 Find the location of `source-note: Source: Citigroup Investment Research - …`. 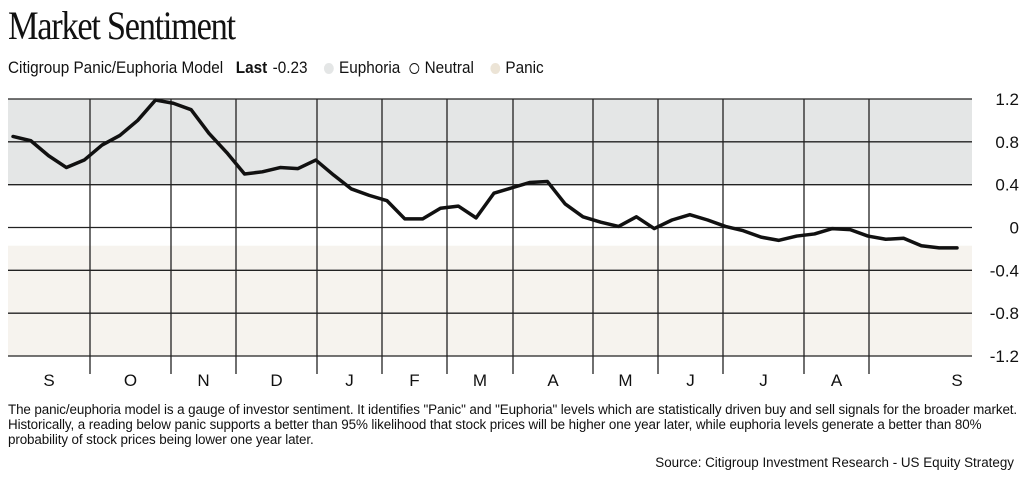

source-note: Source: Citigroup Investment Research - … is located at coordinates (834, 462).